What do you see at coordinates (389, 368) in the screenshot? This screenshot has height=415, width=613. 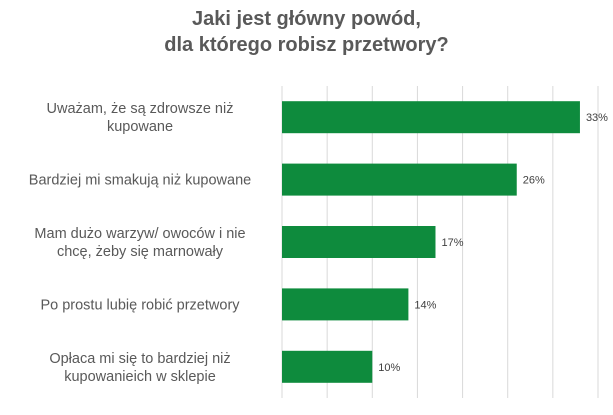 I see `value-label-5: 10%` at bounding box center [389, 368].